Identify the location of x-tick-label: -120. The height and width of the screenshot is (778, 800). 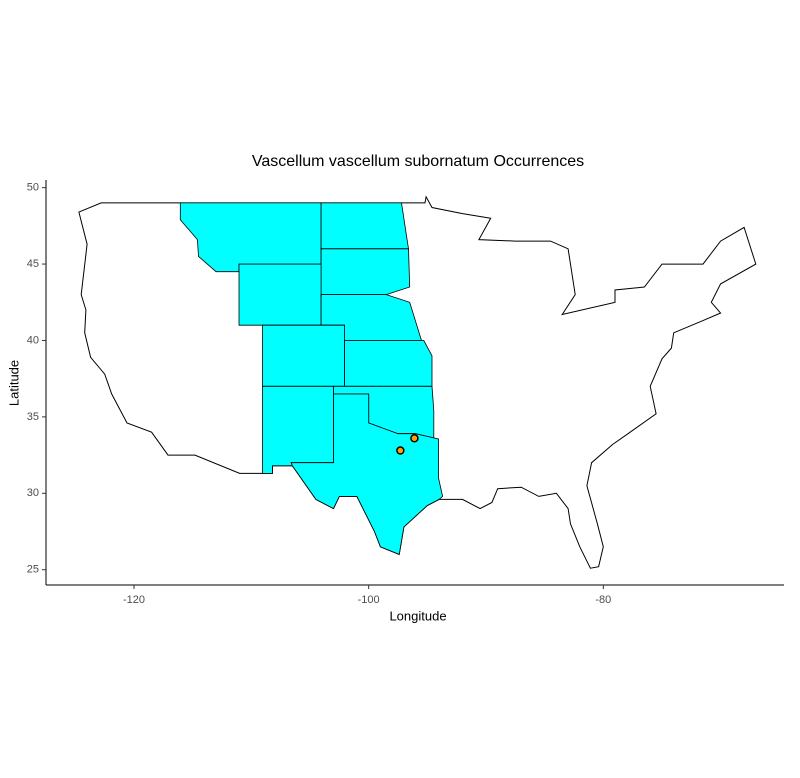
(134, 600).